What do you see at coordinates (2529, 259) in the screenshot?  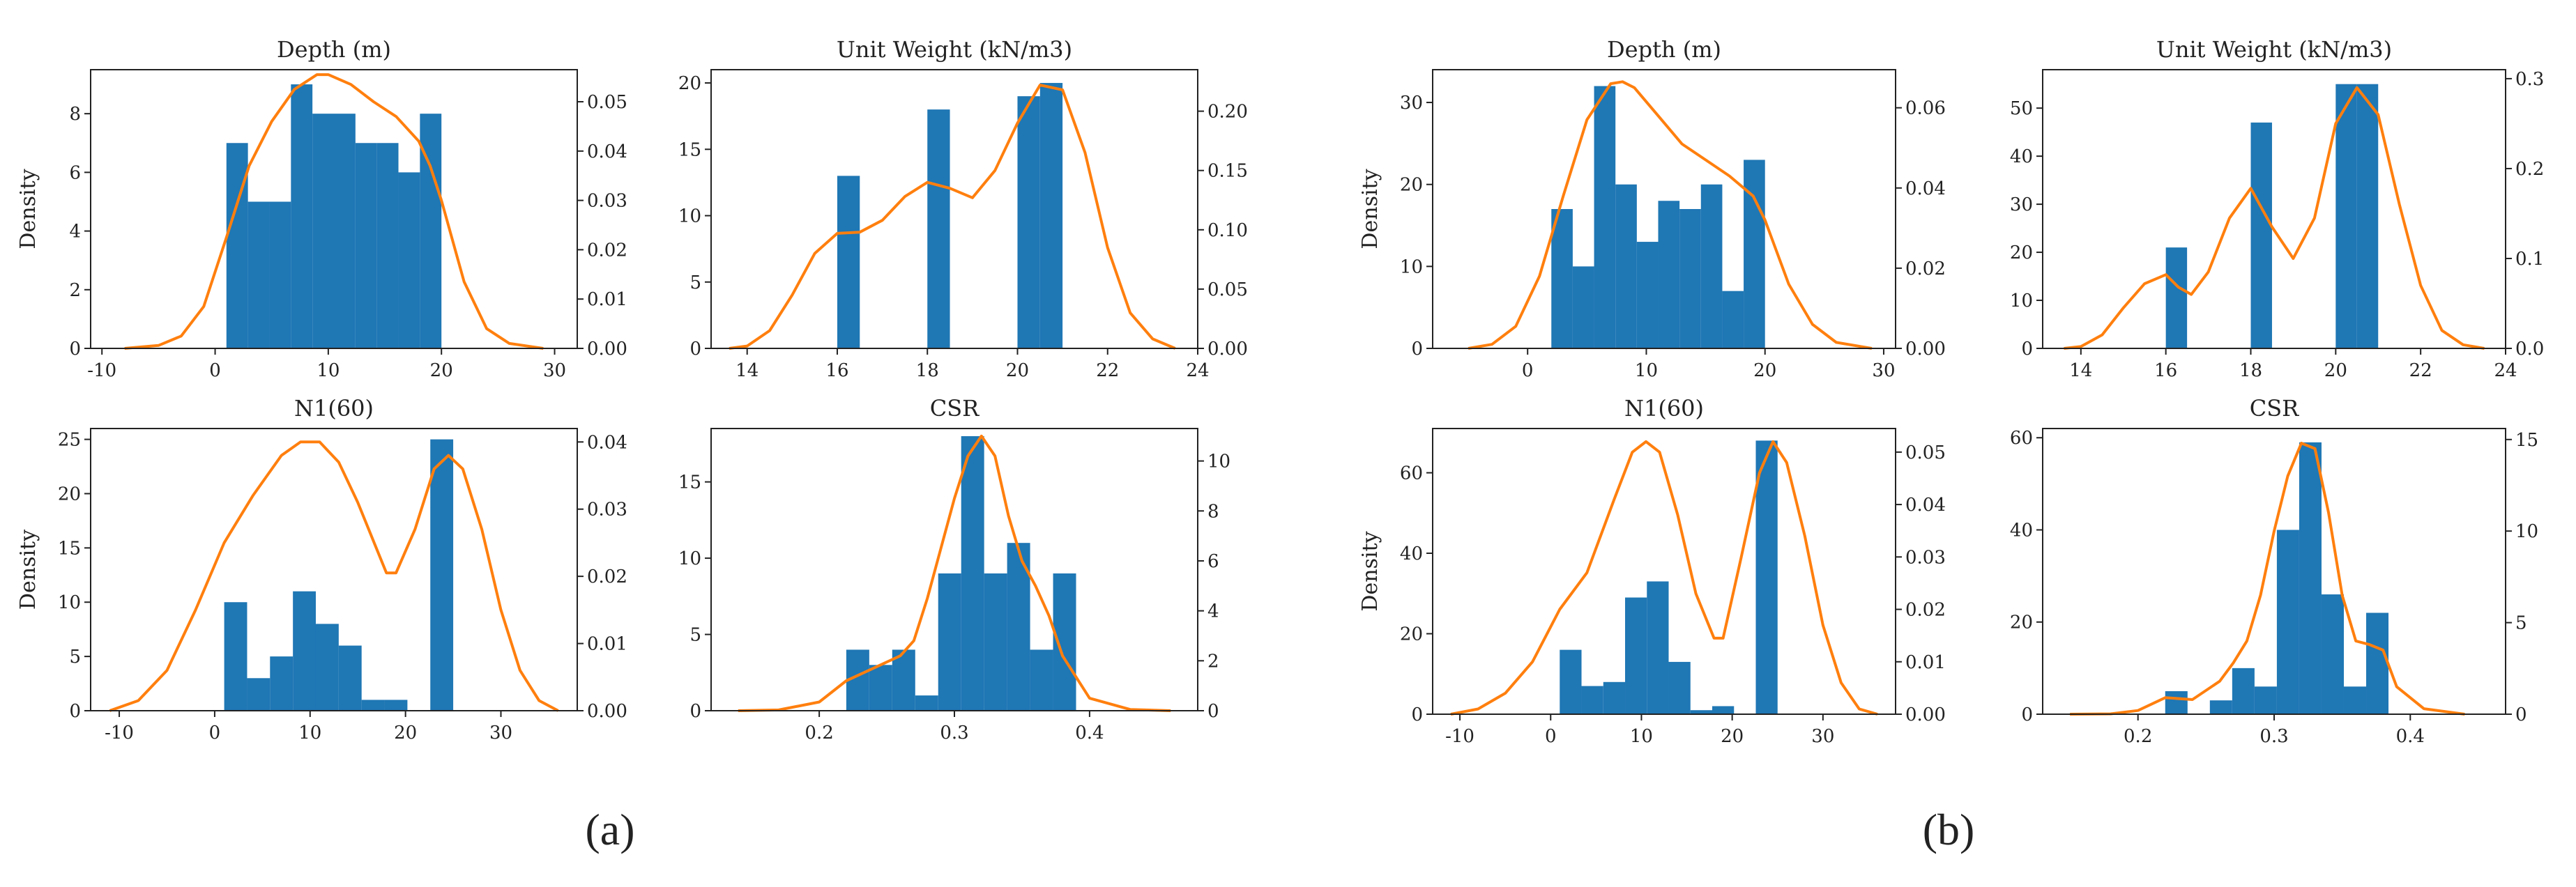 I see `y2-tick-label: 0.1` at bounding box center [2529, 259].